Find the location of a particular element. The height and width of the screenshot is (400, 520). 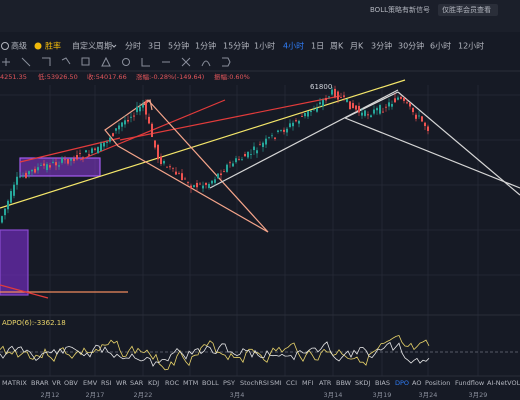

indicator-tab: RSI is located at coordinates (106, 383).